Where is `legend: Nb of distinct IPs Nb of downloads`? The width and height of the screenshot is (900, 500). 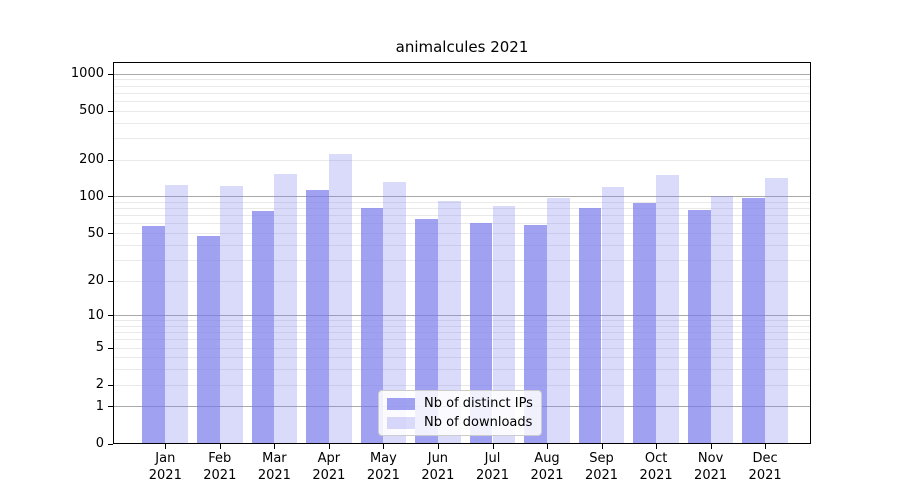 legend: Nb of distinct IPs Nb of downloads is located at coordinates (460, 413).